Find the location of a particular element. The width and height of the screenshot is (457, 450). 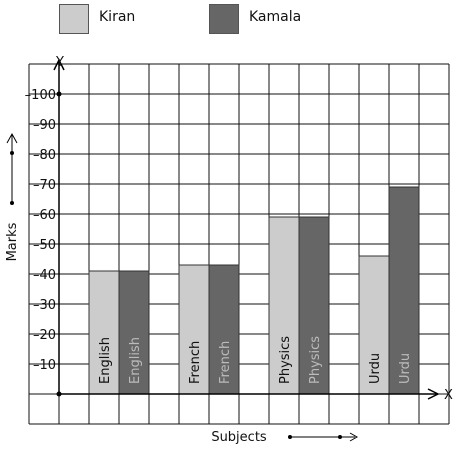

bar-label-kiran-urdu: Urdu is located at coordinates (375, 368).